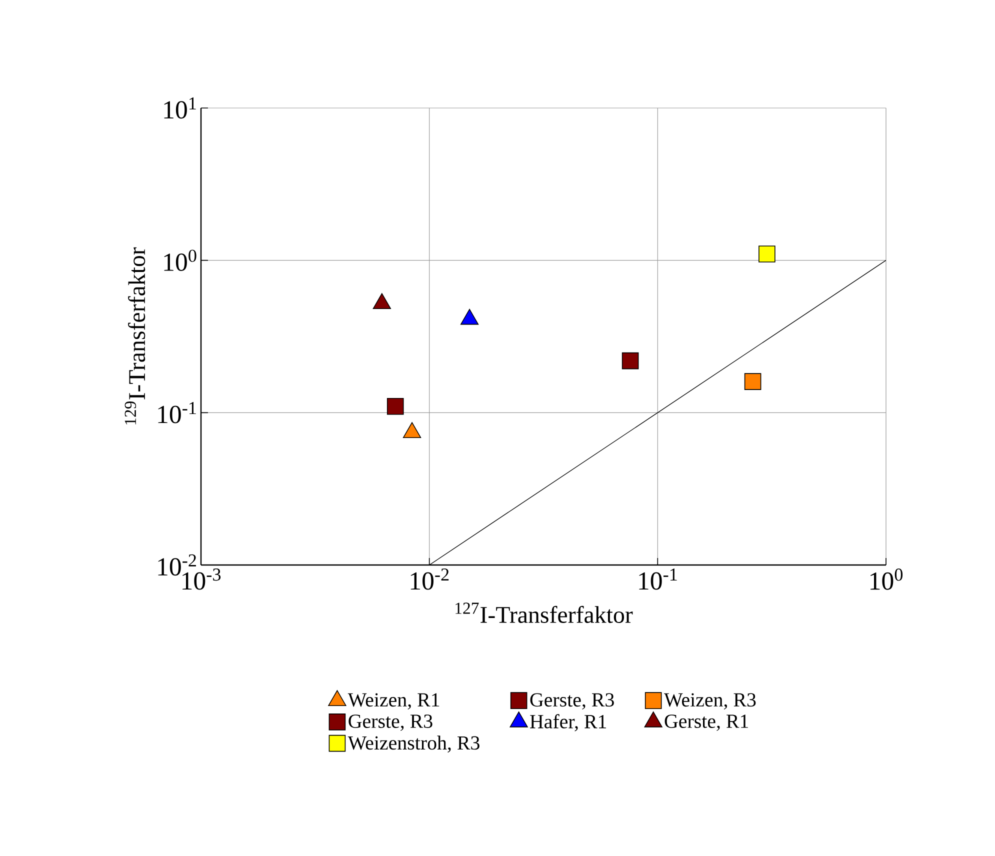 The image size is (995, 856). What do you see at coordinates (180, 108) in the screenshot?
I see `y-tick-label: 10$^{1}$` at bounding box center [180, 108].